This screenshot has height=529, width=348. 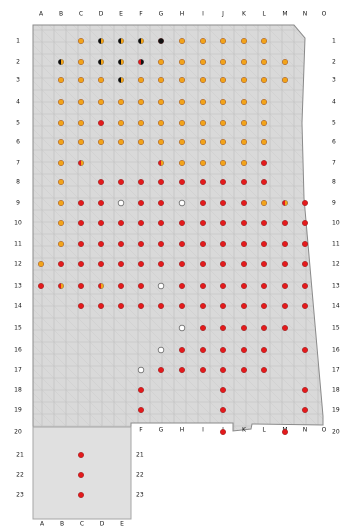 I want to click on dot-I12, so click(x=203, y=264).